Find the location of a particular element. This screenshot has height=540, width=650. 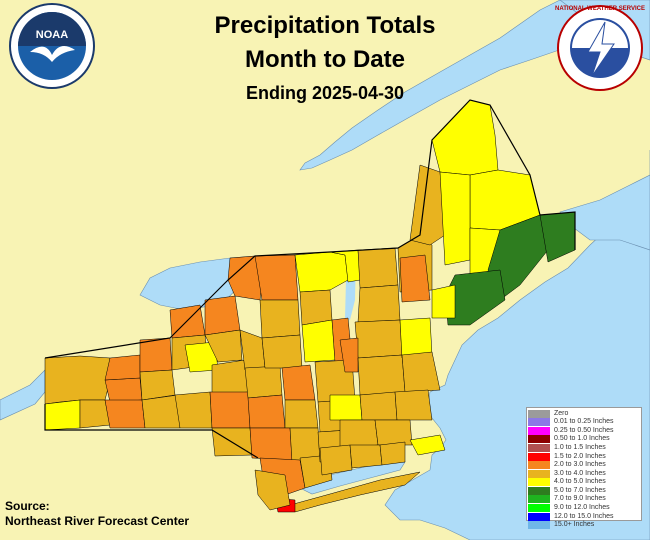

legend-item: 4.0 to 5.0 Inches is located at coordinates (584, 482).